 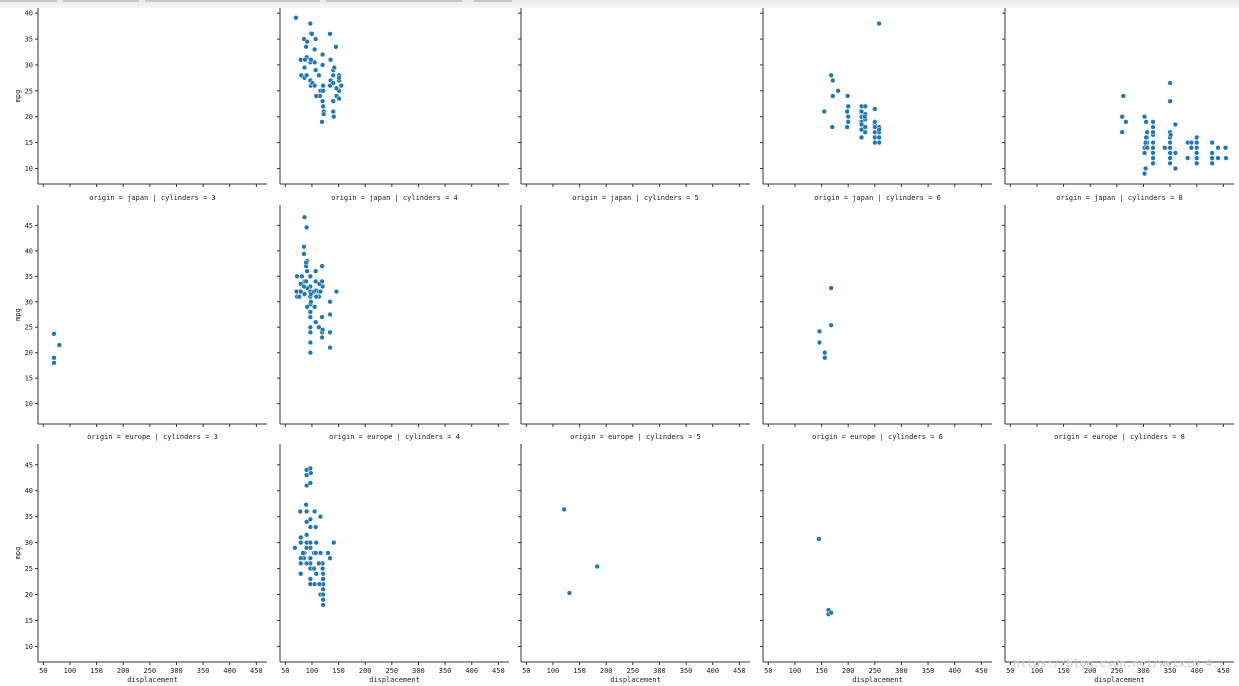 I want to click on x-tick-label: 350, so click(x=928, y=671).